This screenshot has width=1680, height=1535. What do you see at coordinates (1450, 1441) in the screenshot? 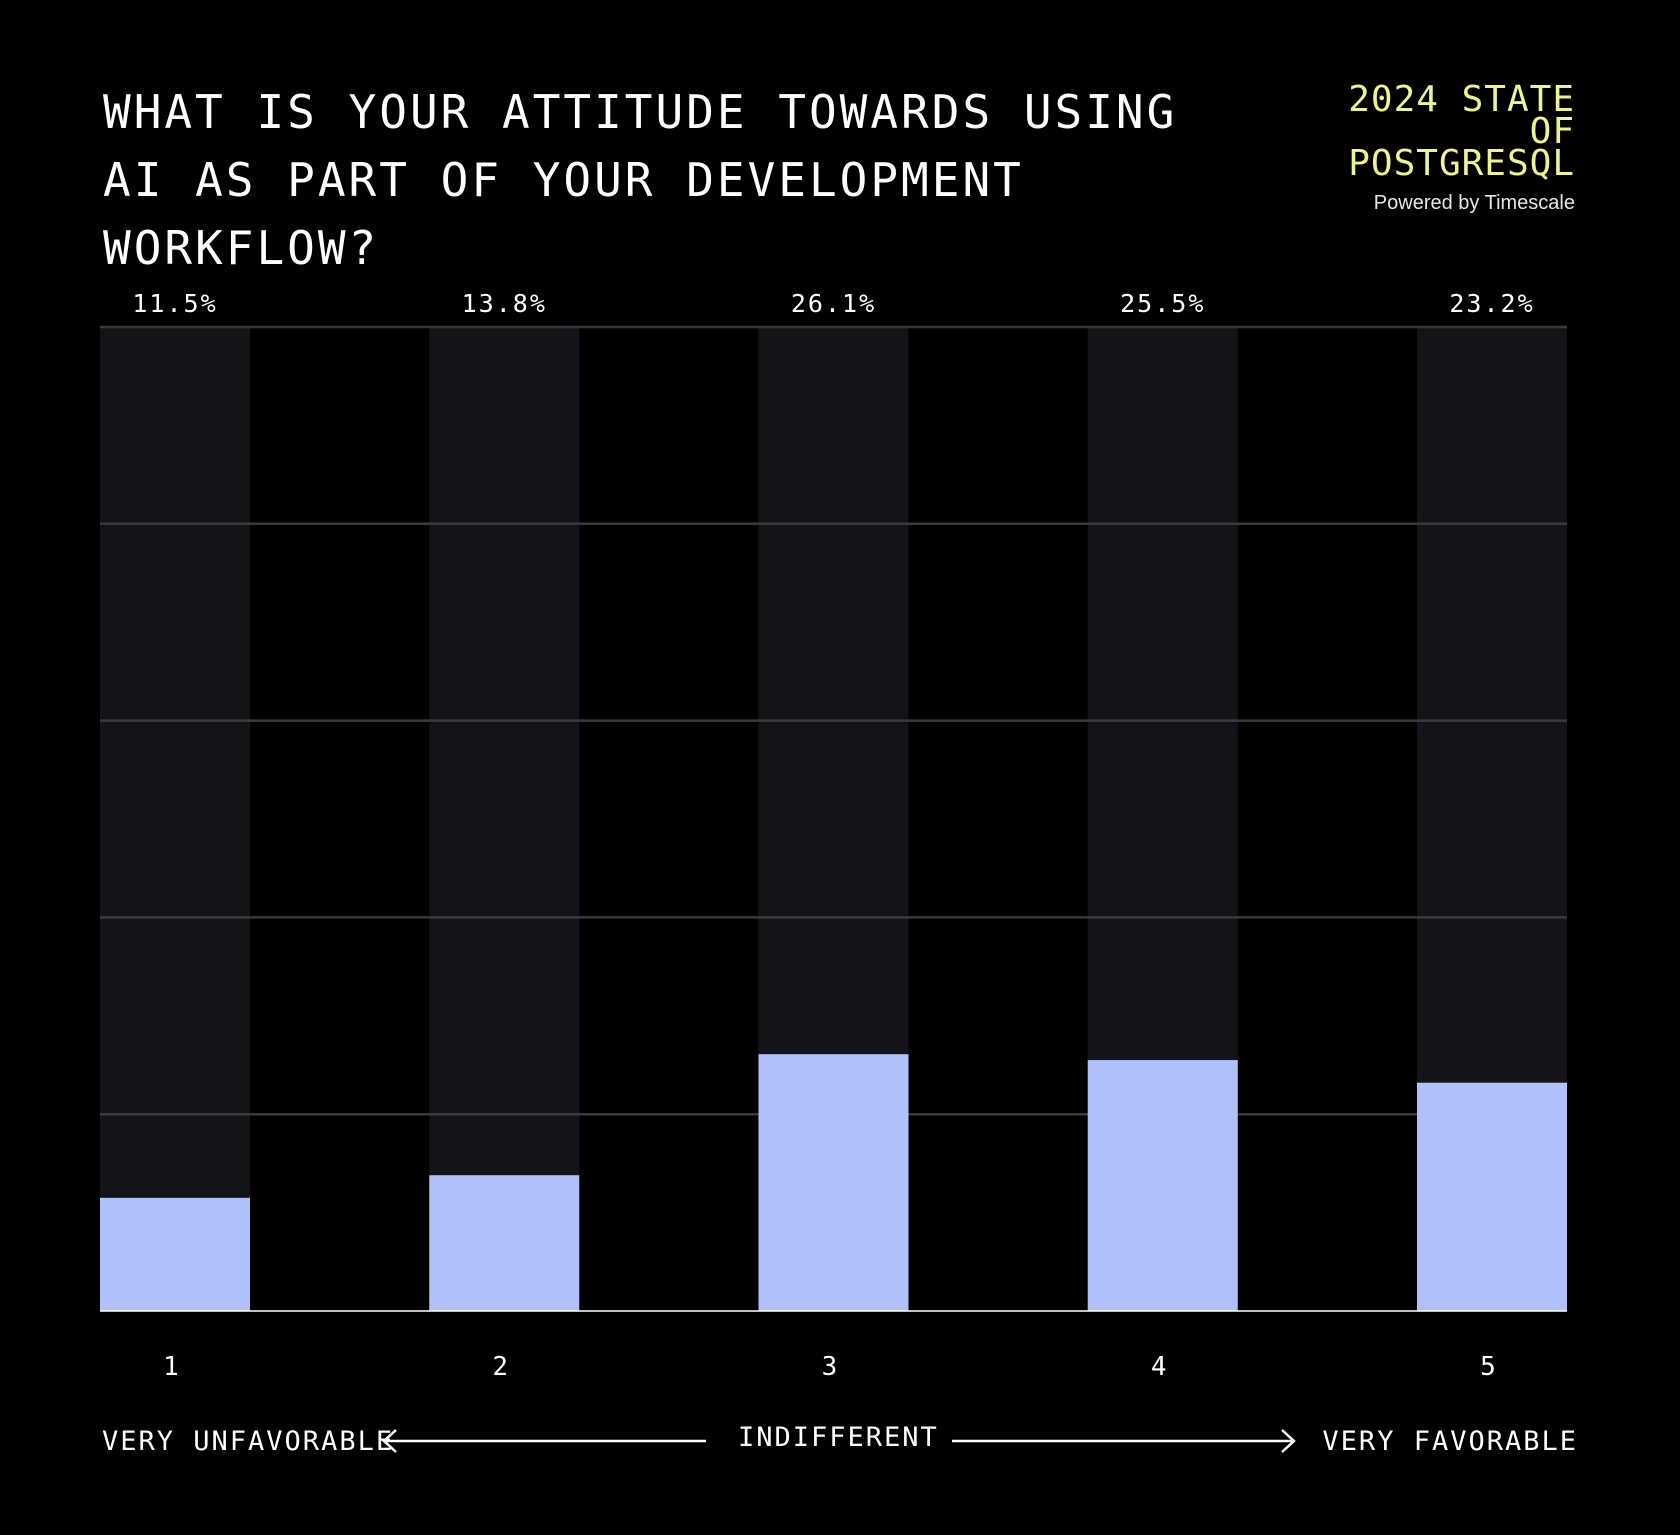
I see `scale-right-label: VERY FAVORABLE` at bounding box center [1450, 1441].